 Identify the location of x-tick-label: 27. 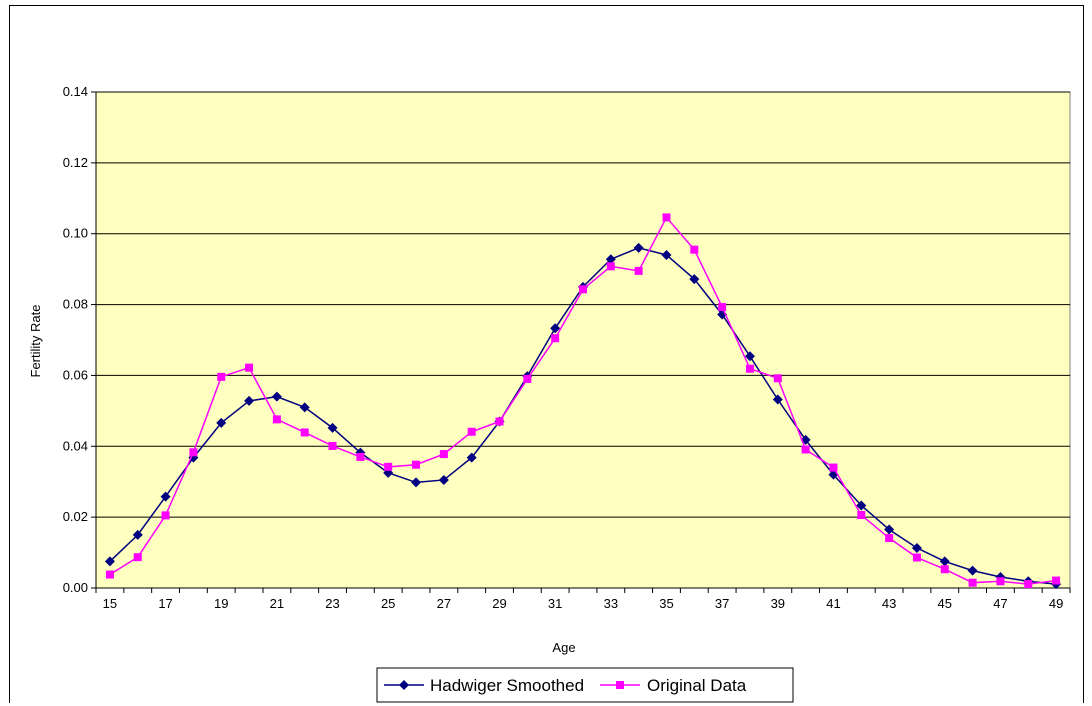
(444, 603).